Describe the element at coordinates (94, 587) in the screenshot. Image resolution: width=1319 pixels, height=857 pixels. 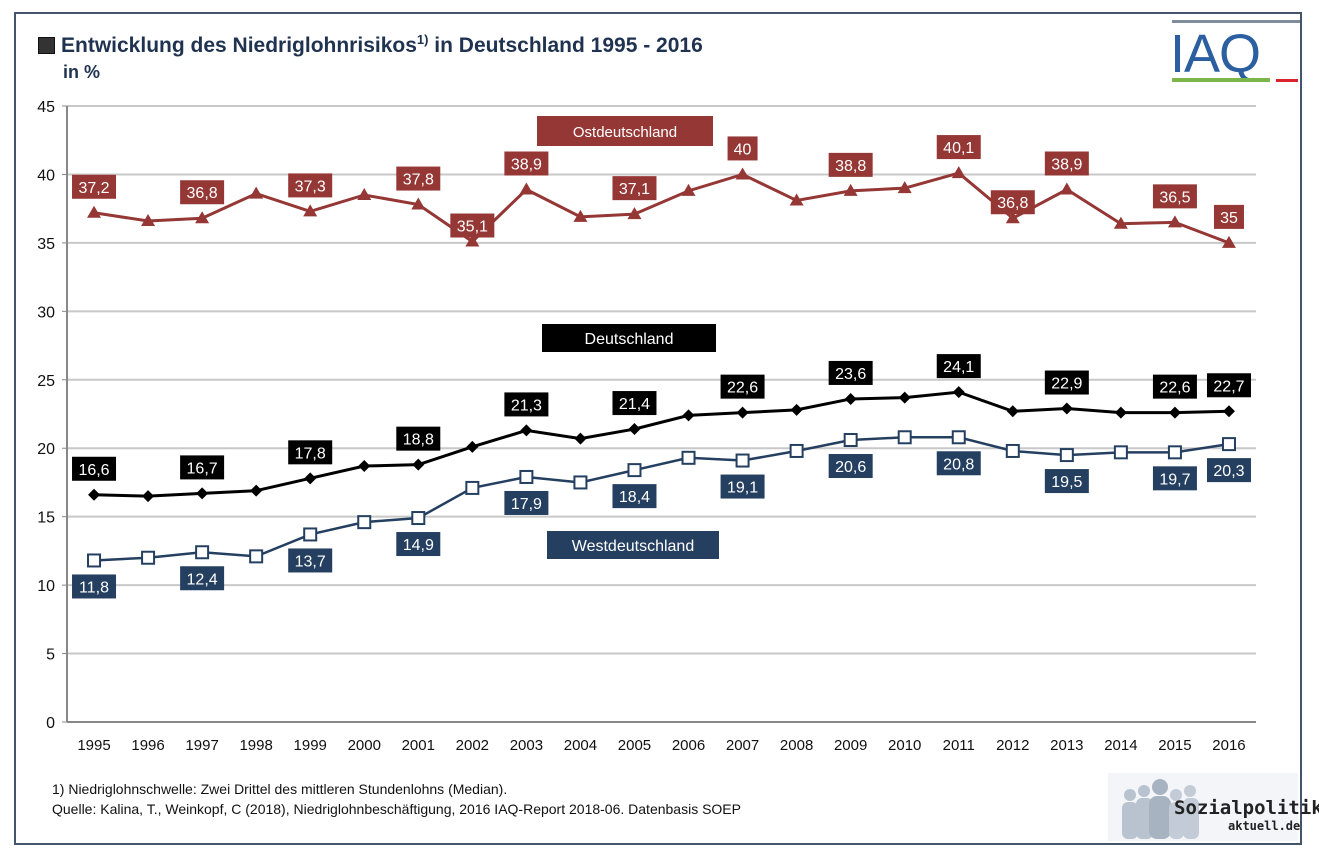
I see `data-label: 11,8` at that location.